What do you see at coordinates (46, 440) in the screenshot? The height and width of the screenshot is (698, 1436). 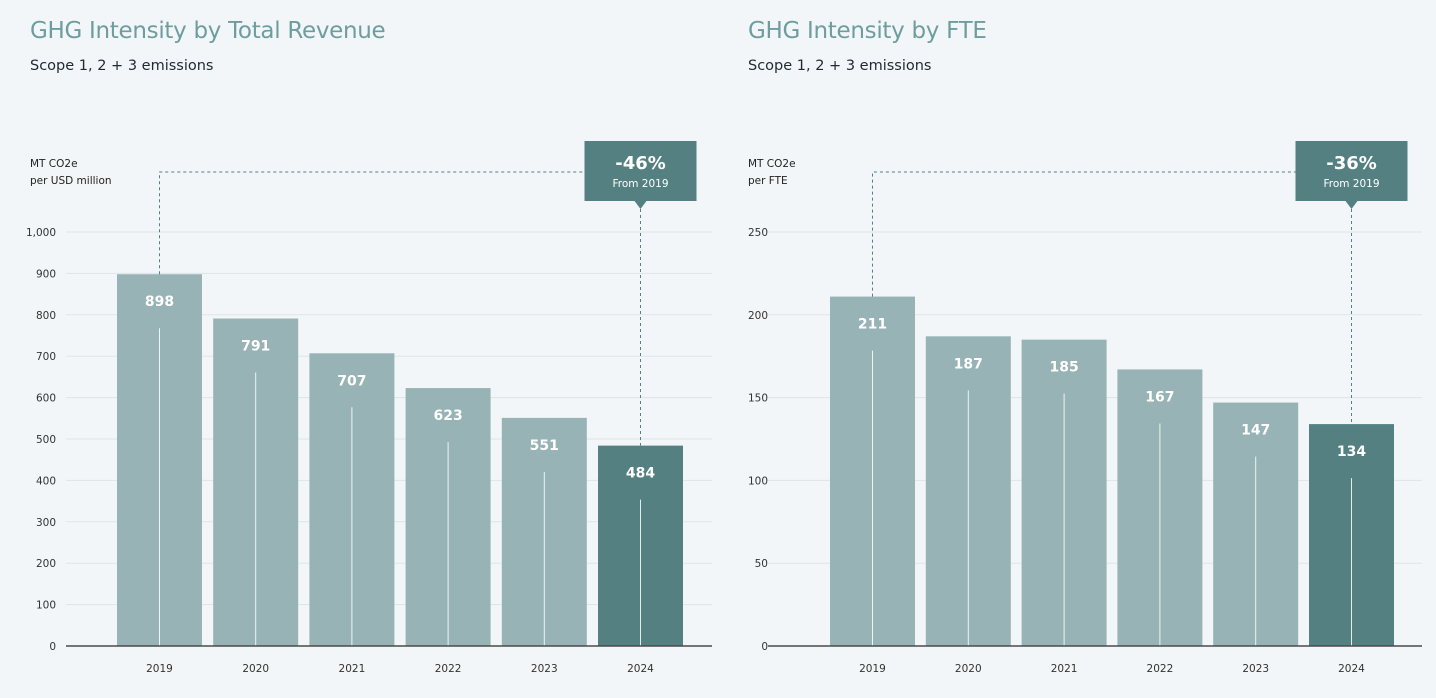 I see `y-tick-label: 500` at bounding box center [46, 440].